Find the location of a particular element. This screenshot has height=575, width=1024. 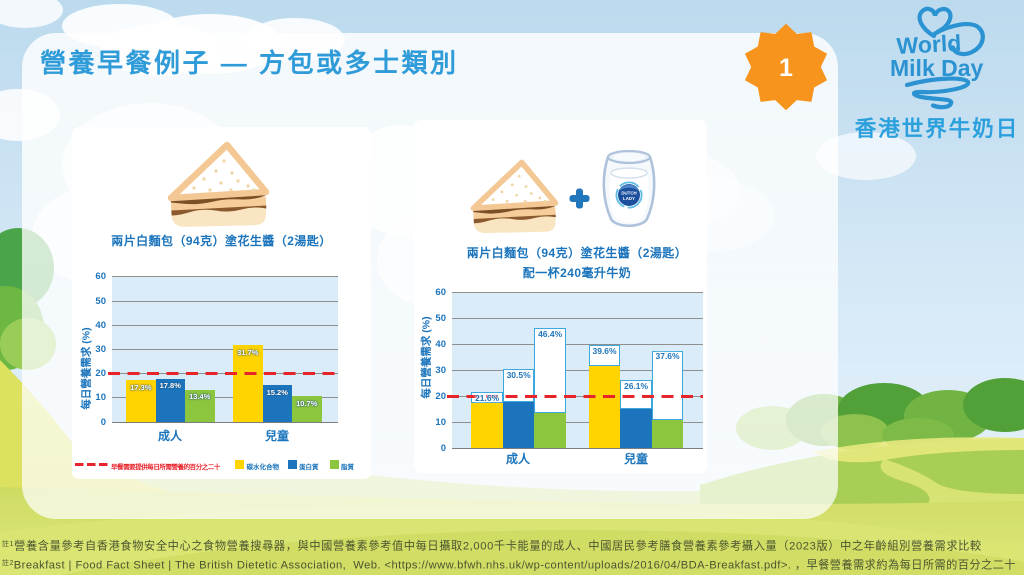

svg-text: 1 is located at coordinates (786, 68).